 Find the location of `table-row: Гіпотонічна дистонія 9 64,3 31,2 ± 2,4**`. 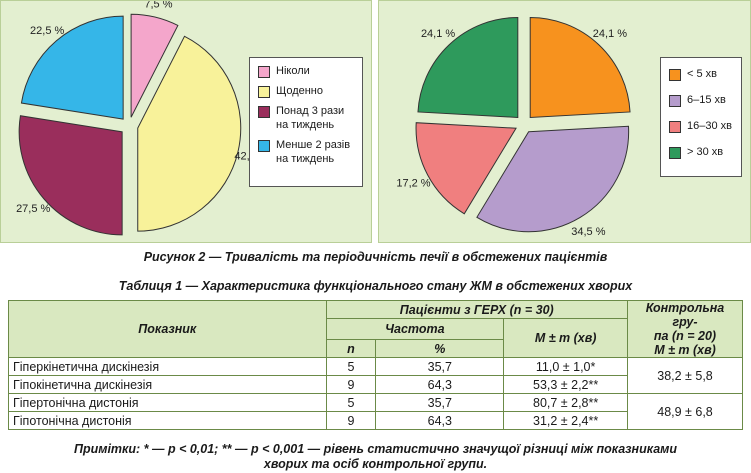

table-row: Гіпотонічна дистонія 9 64,3 31,2 ± 2,4** is located at coordinates (375, 420).